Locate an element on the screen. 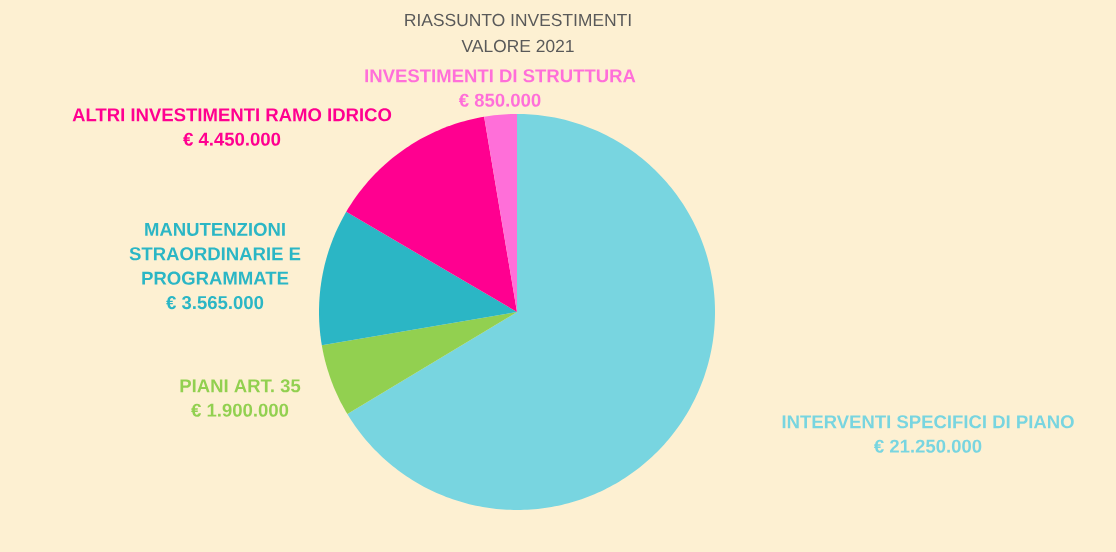  data-label: € 3.565.000 is located at coordinates (215, 303).